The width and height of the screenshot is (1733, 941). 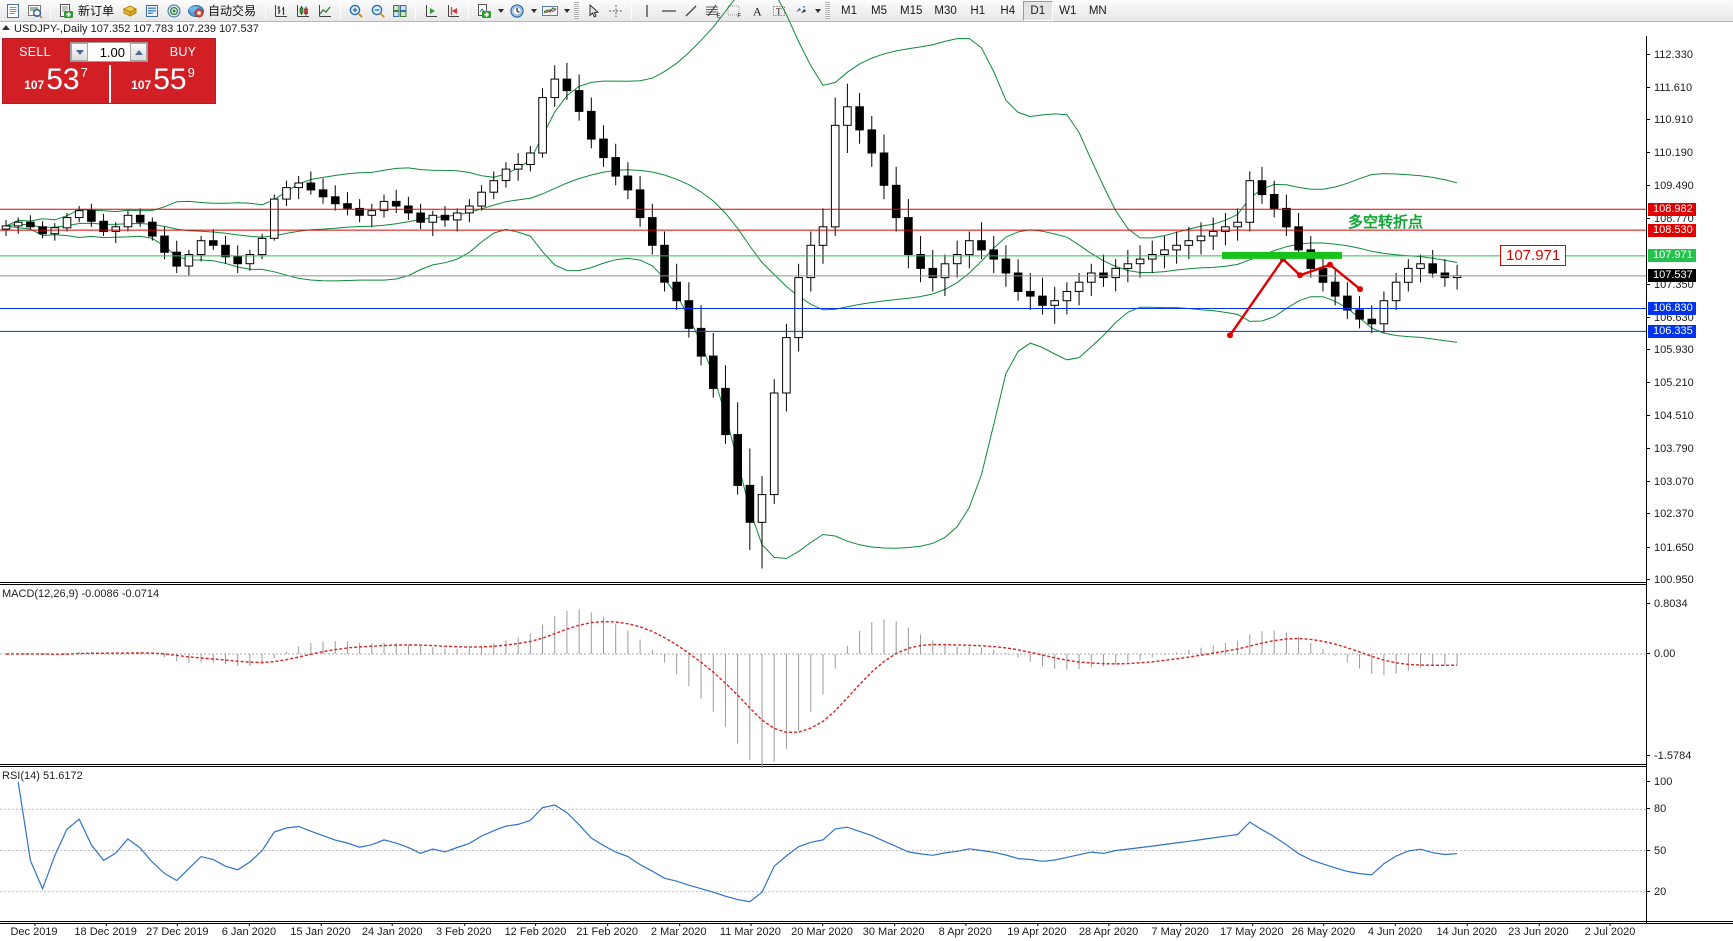 I want to click on zoom-out-icon, so click(x=378, y=11).